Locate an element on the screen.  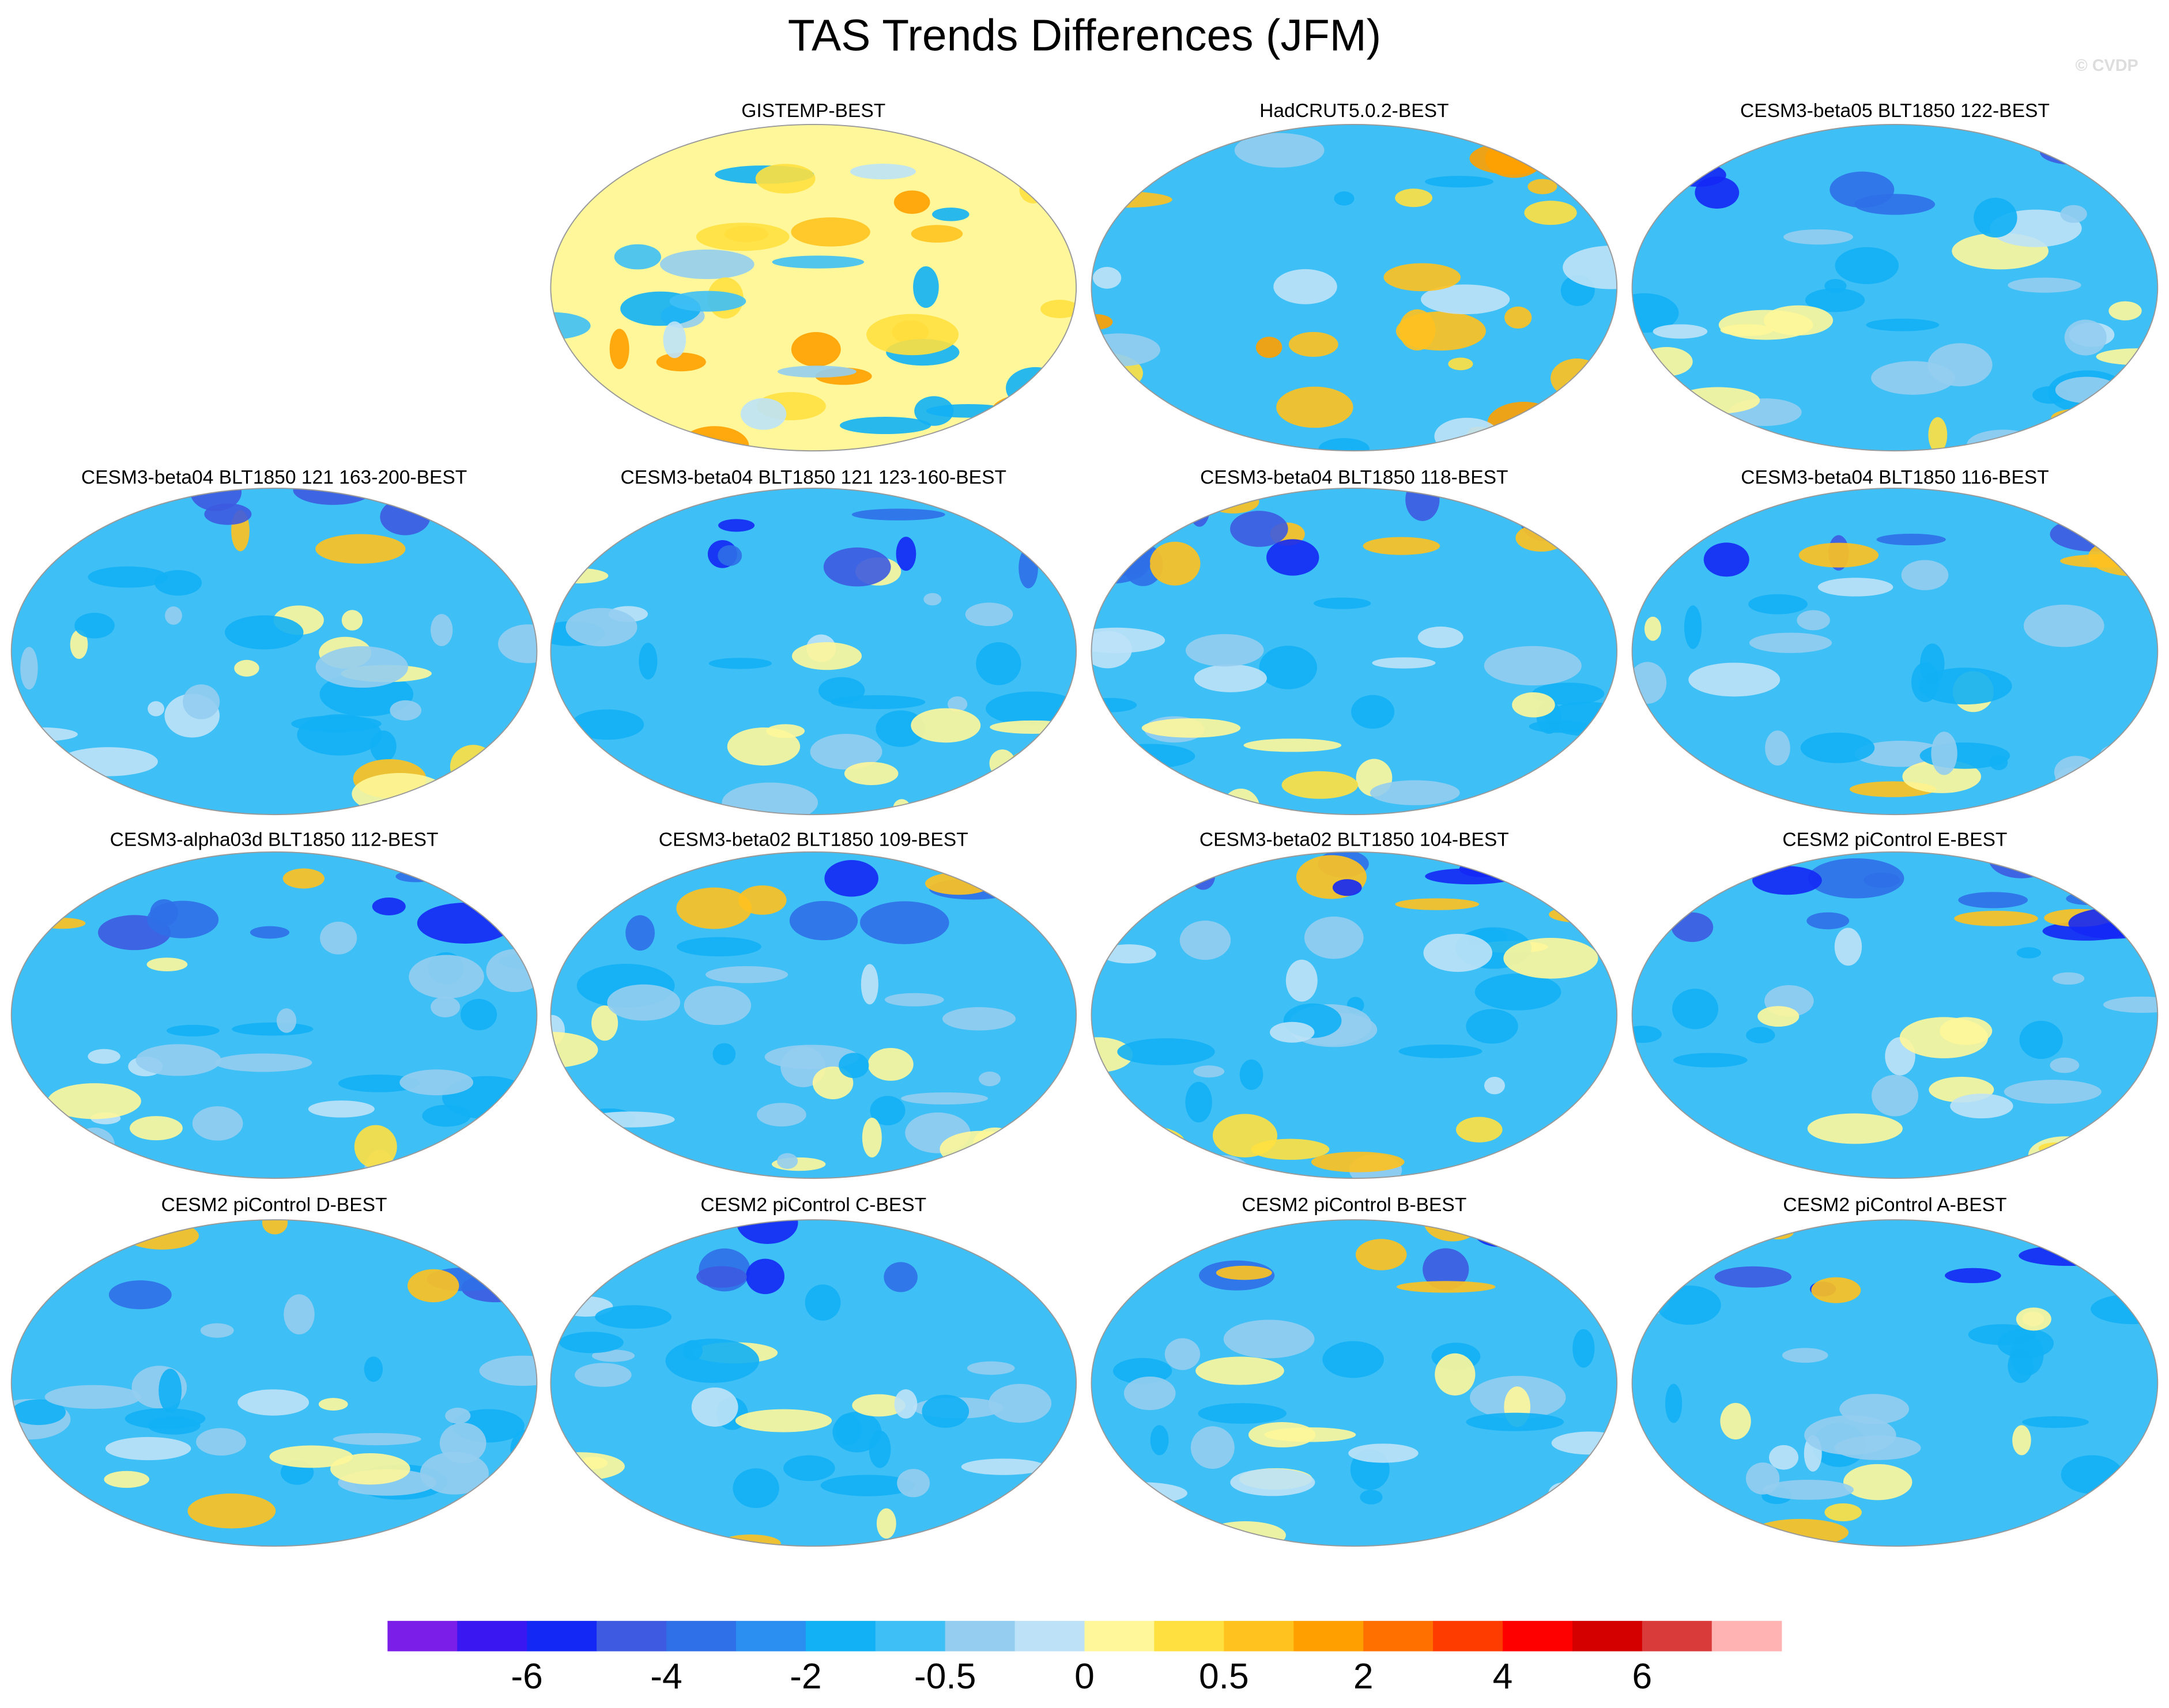
panel-title: CESM2 piControl A-BEST is located at coordinates (1894, 1205).